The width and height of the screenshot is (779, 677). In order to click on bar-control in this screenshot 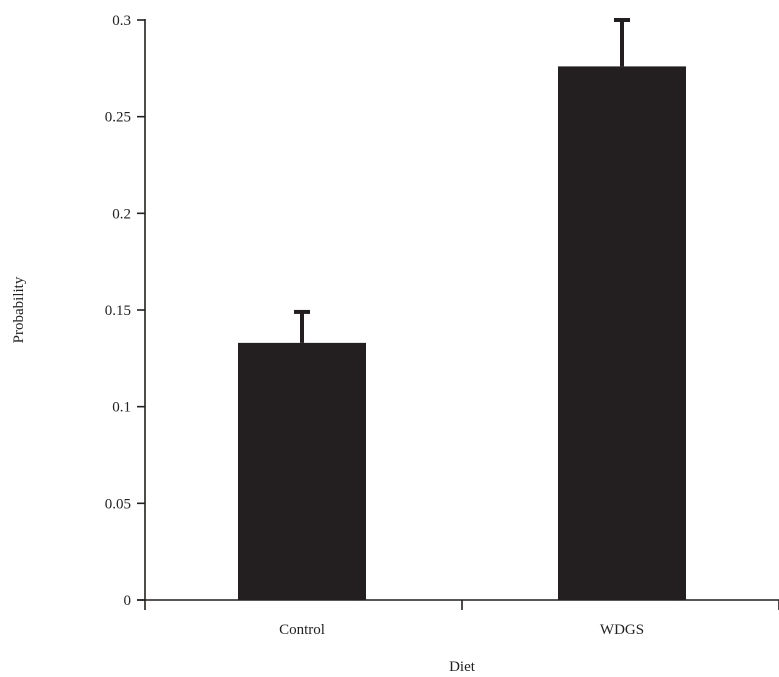, I will do `click(302, 471)`.